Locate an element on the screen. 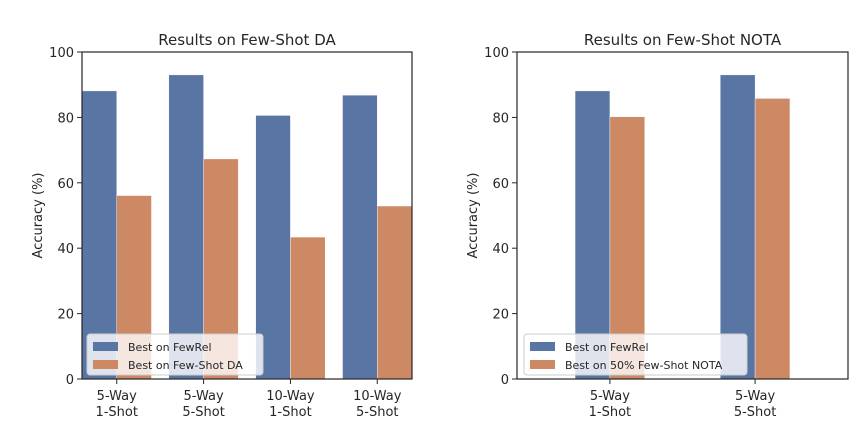 Image resolution: width=864 pixels, height=445 pixels. legend: Best on FewRel Best on 50% Few-Shot NOTA is located at coordinates (635, 354).